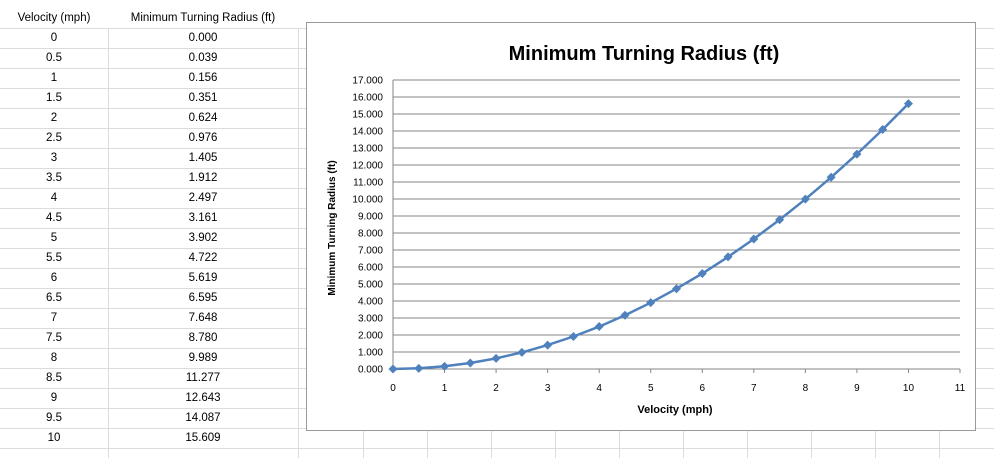 The height and width of the screenshot is (458, 994). I want to click on radius-cell: 4.722, so click(203, 258).